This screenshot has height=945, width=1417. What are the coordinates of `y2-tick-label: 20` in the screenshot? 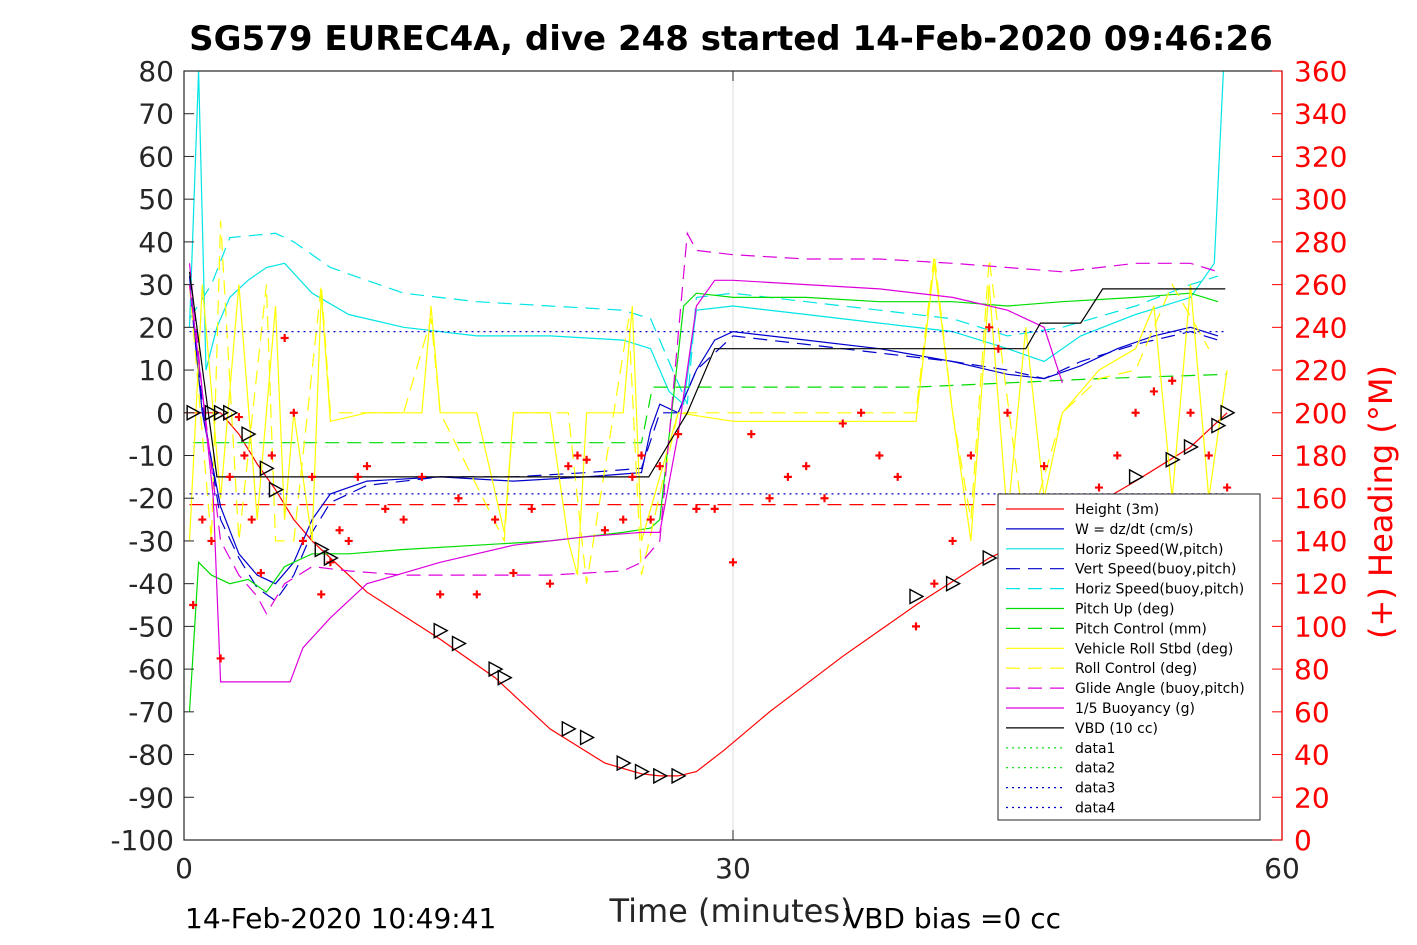 It's located at (1312, 797).